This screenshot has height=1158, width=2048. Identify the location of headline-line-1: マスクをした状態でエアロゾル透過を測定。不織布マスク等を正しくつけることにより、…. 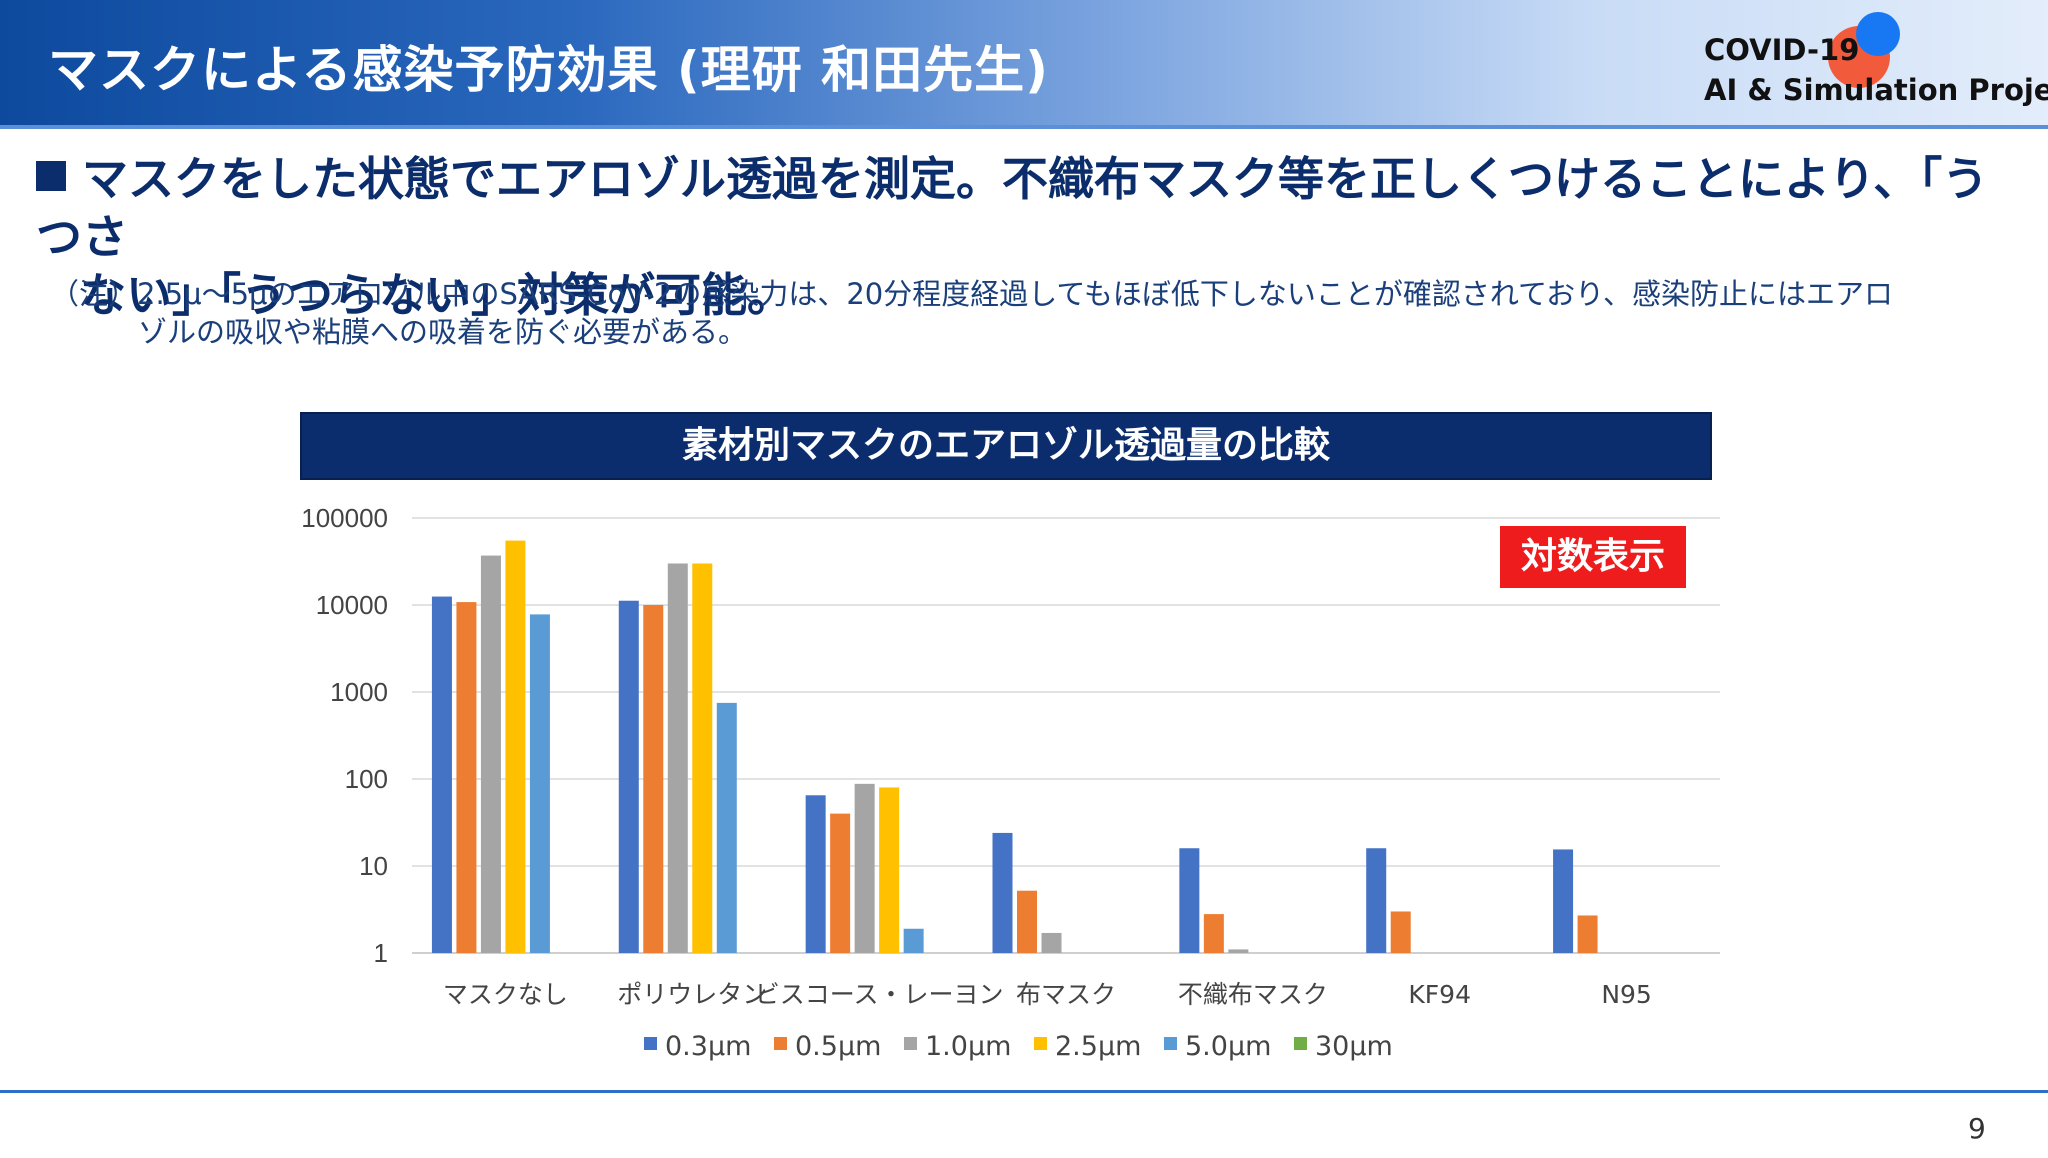
(1012, 208).